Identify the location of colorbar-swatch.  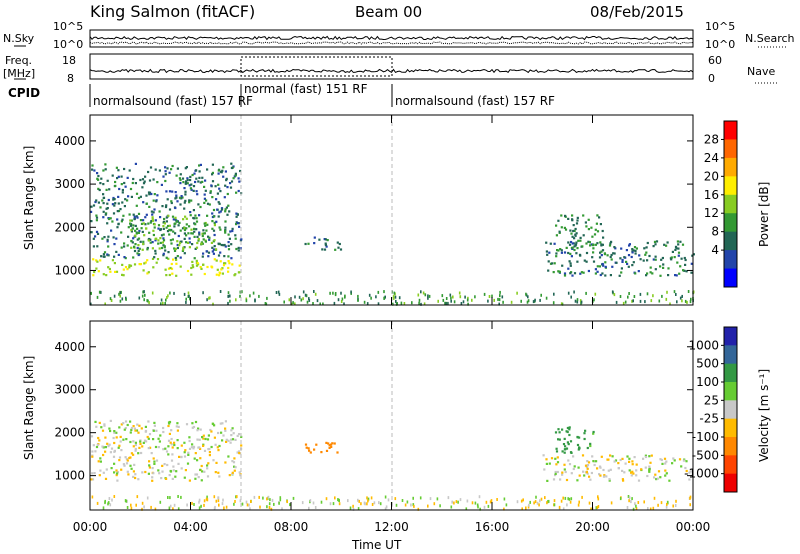
(730, 278).